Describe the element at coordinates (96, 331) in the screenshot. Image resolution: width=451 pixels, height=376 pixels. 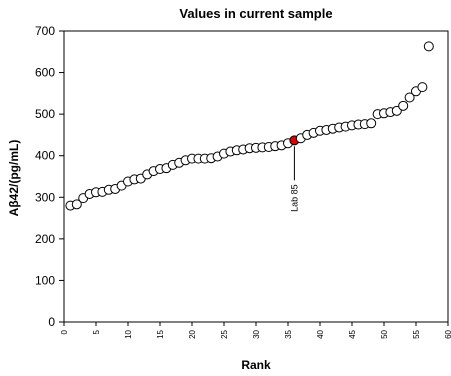
I see `x-tick-label: 5` at that location.